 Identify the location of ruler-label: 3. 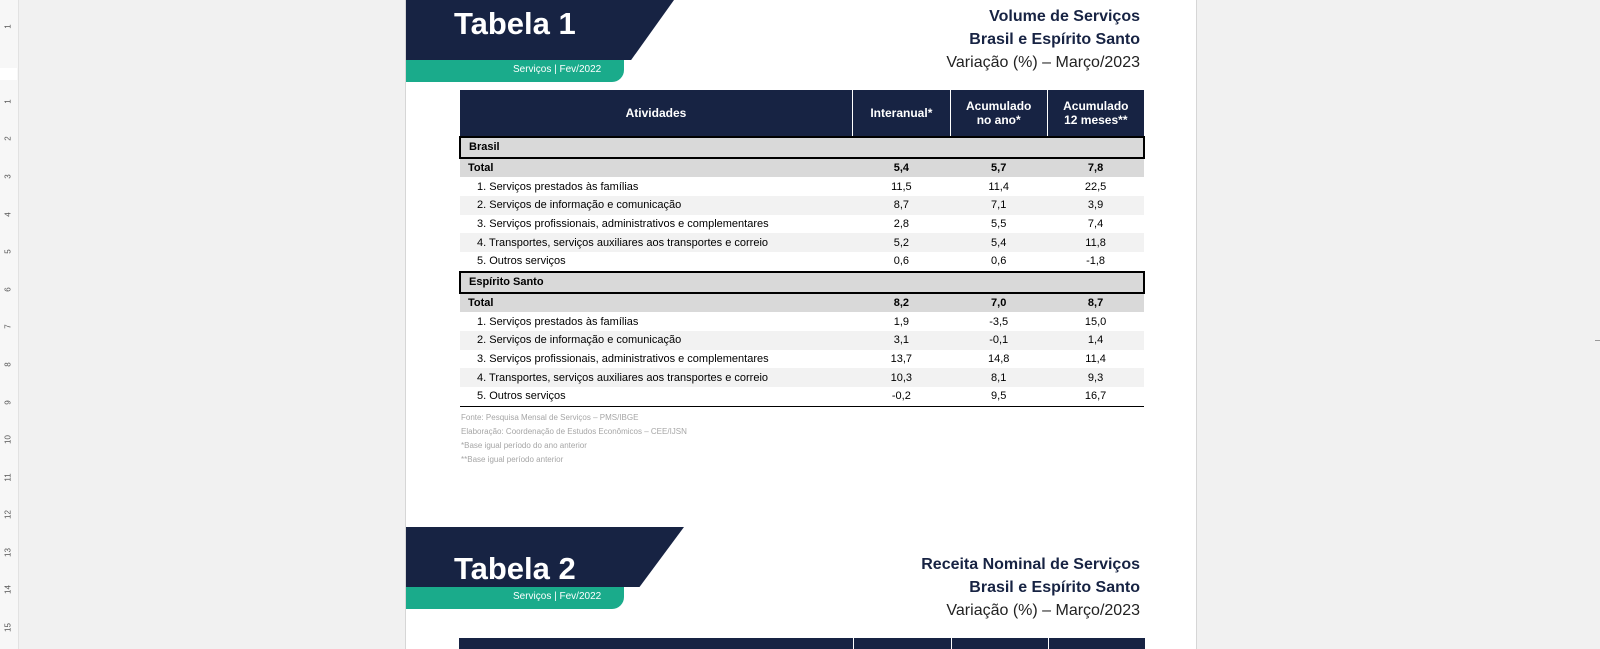
(8, 176).